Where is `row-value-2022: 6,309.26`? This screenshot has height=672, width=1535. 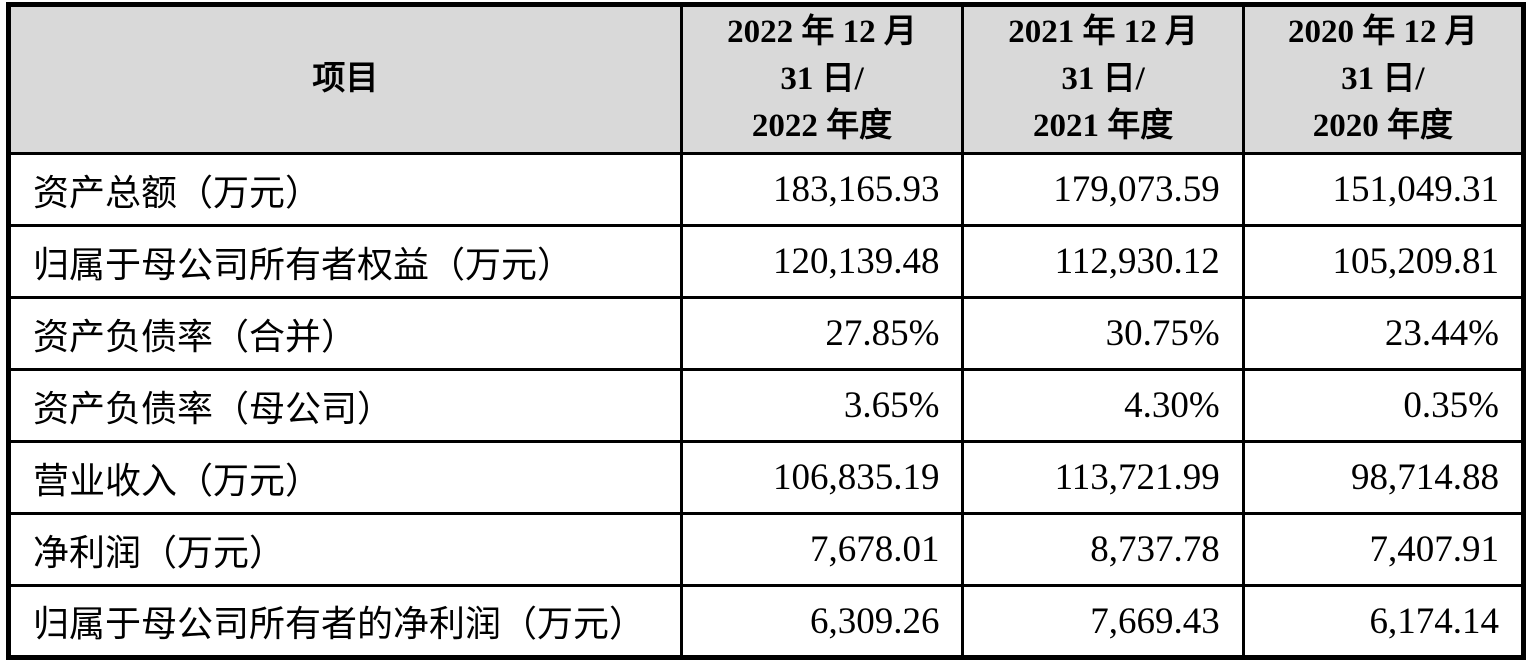 row-value-2022: 6,309.26 is located at coordinates (822, 621).